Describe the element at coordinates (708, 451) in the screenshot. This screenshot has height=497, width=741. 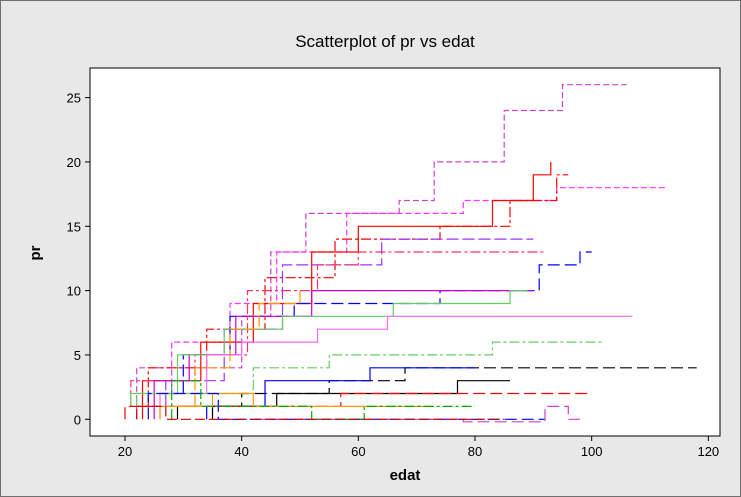
I see `x-tick-label: 120` at that location.